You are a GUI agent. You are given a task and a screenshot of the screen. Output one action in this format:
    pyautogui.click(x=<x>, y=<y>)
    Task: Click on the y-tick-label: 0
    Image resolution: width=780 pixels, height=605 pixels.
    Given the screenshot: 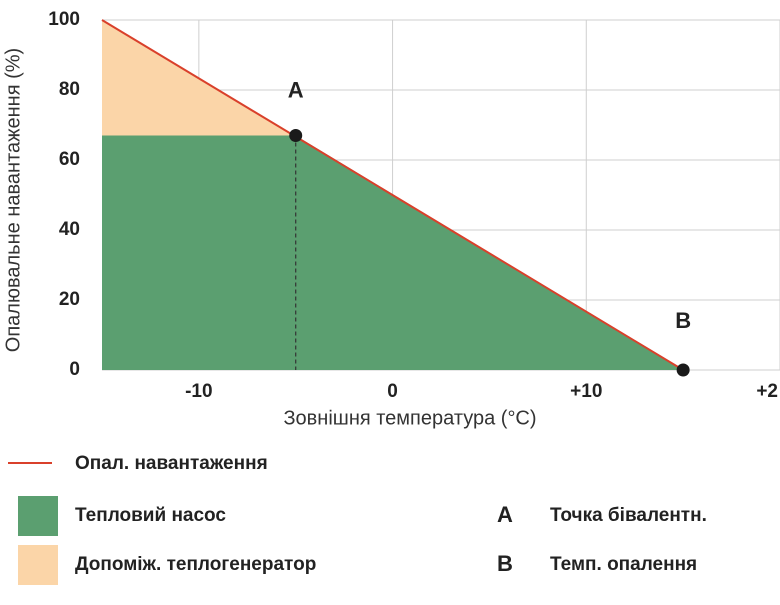 What is the action you would take?
    pyautogui.click(x=74, y=369)
    